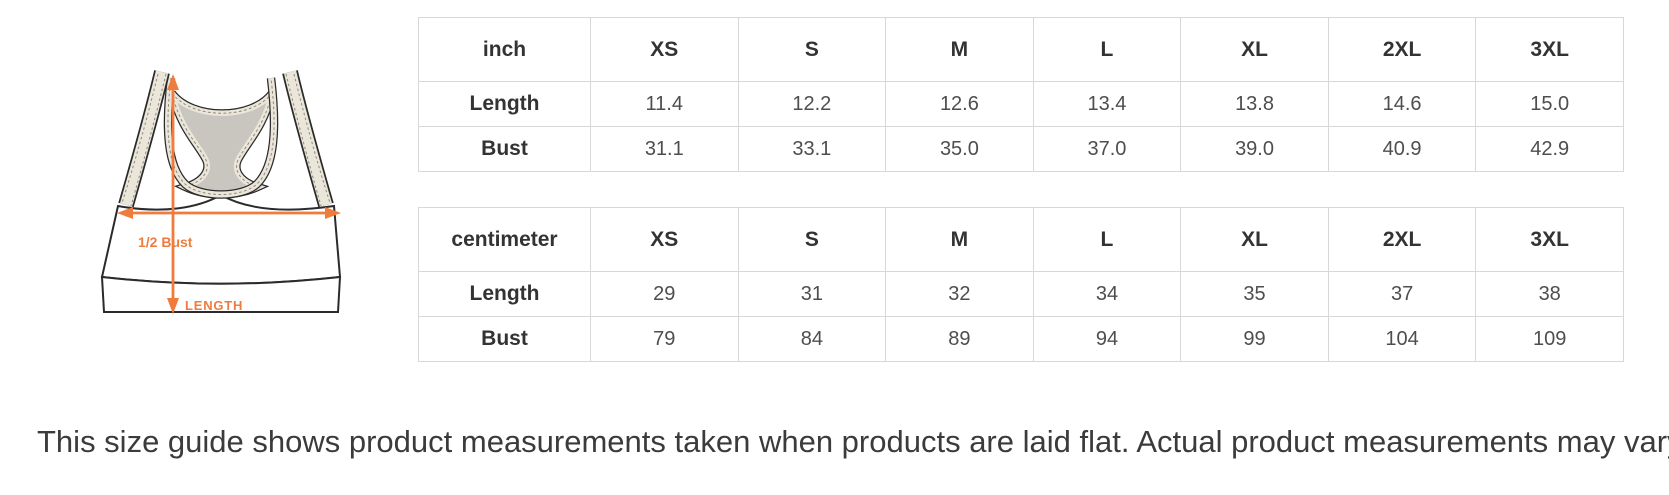 The width and height of the screenshot is (1669, 495). What do you see at coordinates (504, 239) in the screenshot?
I see `unit-header: centimeter` at bounding box center [504, 239].